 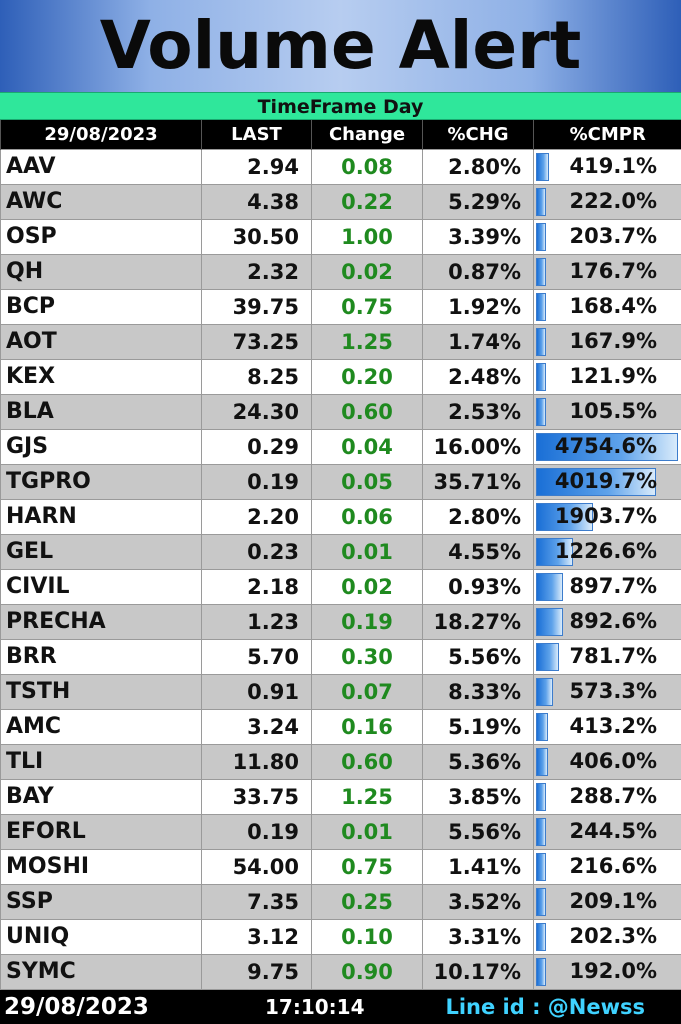 What do you see at coordinates (367, 516) in the screenshot?
I see `change-cell: 0.06` at bounding box center [367, 516].